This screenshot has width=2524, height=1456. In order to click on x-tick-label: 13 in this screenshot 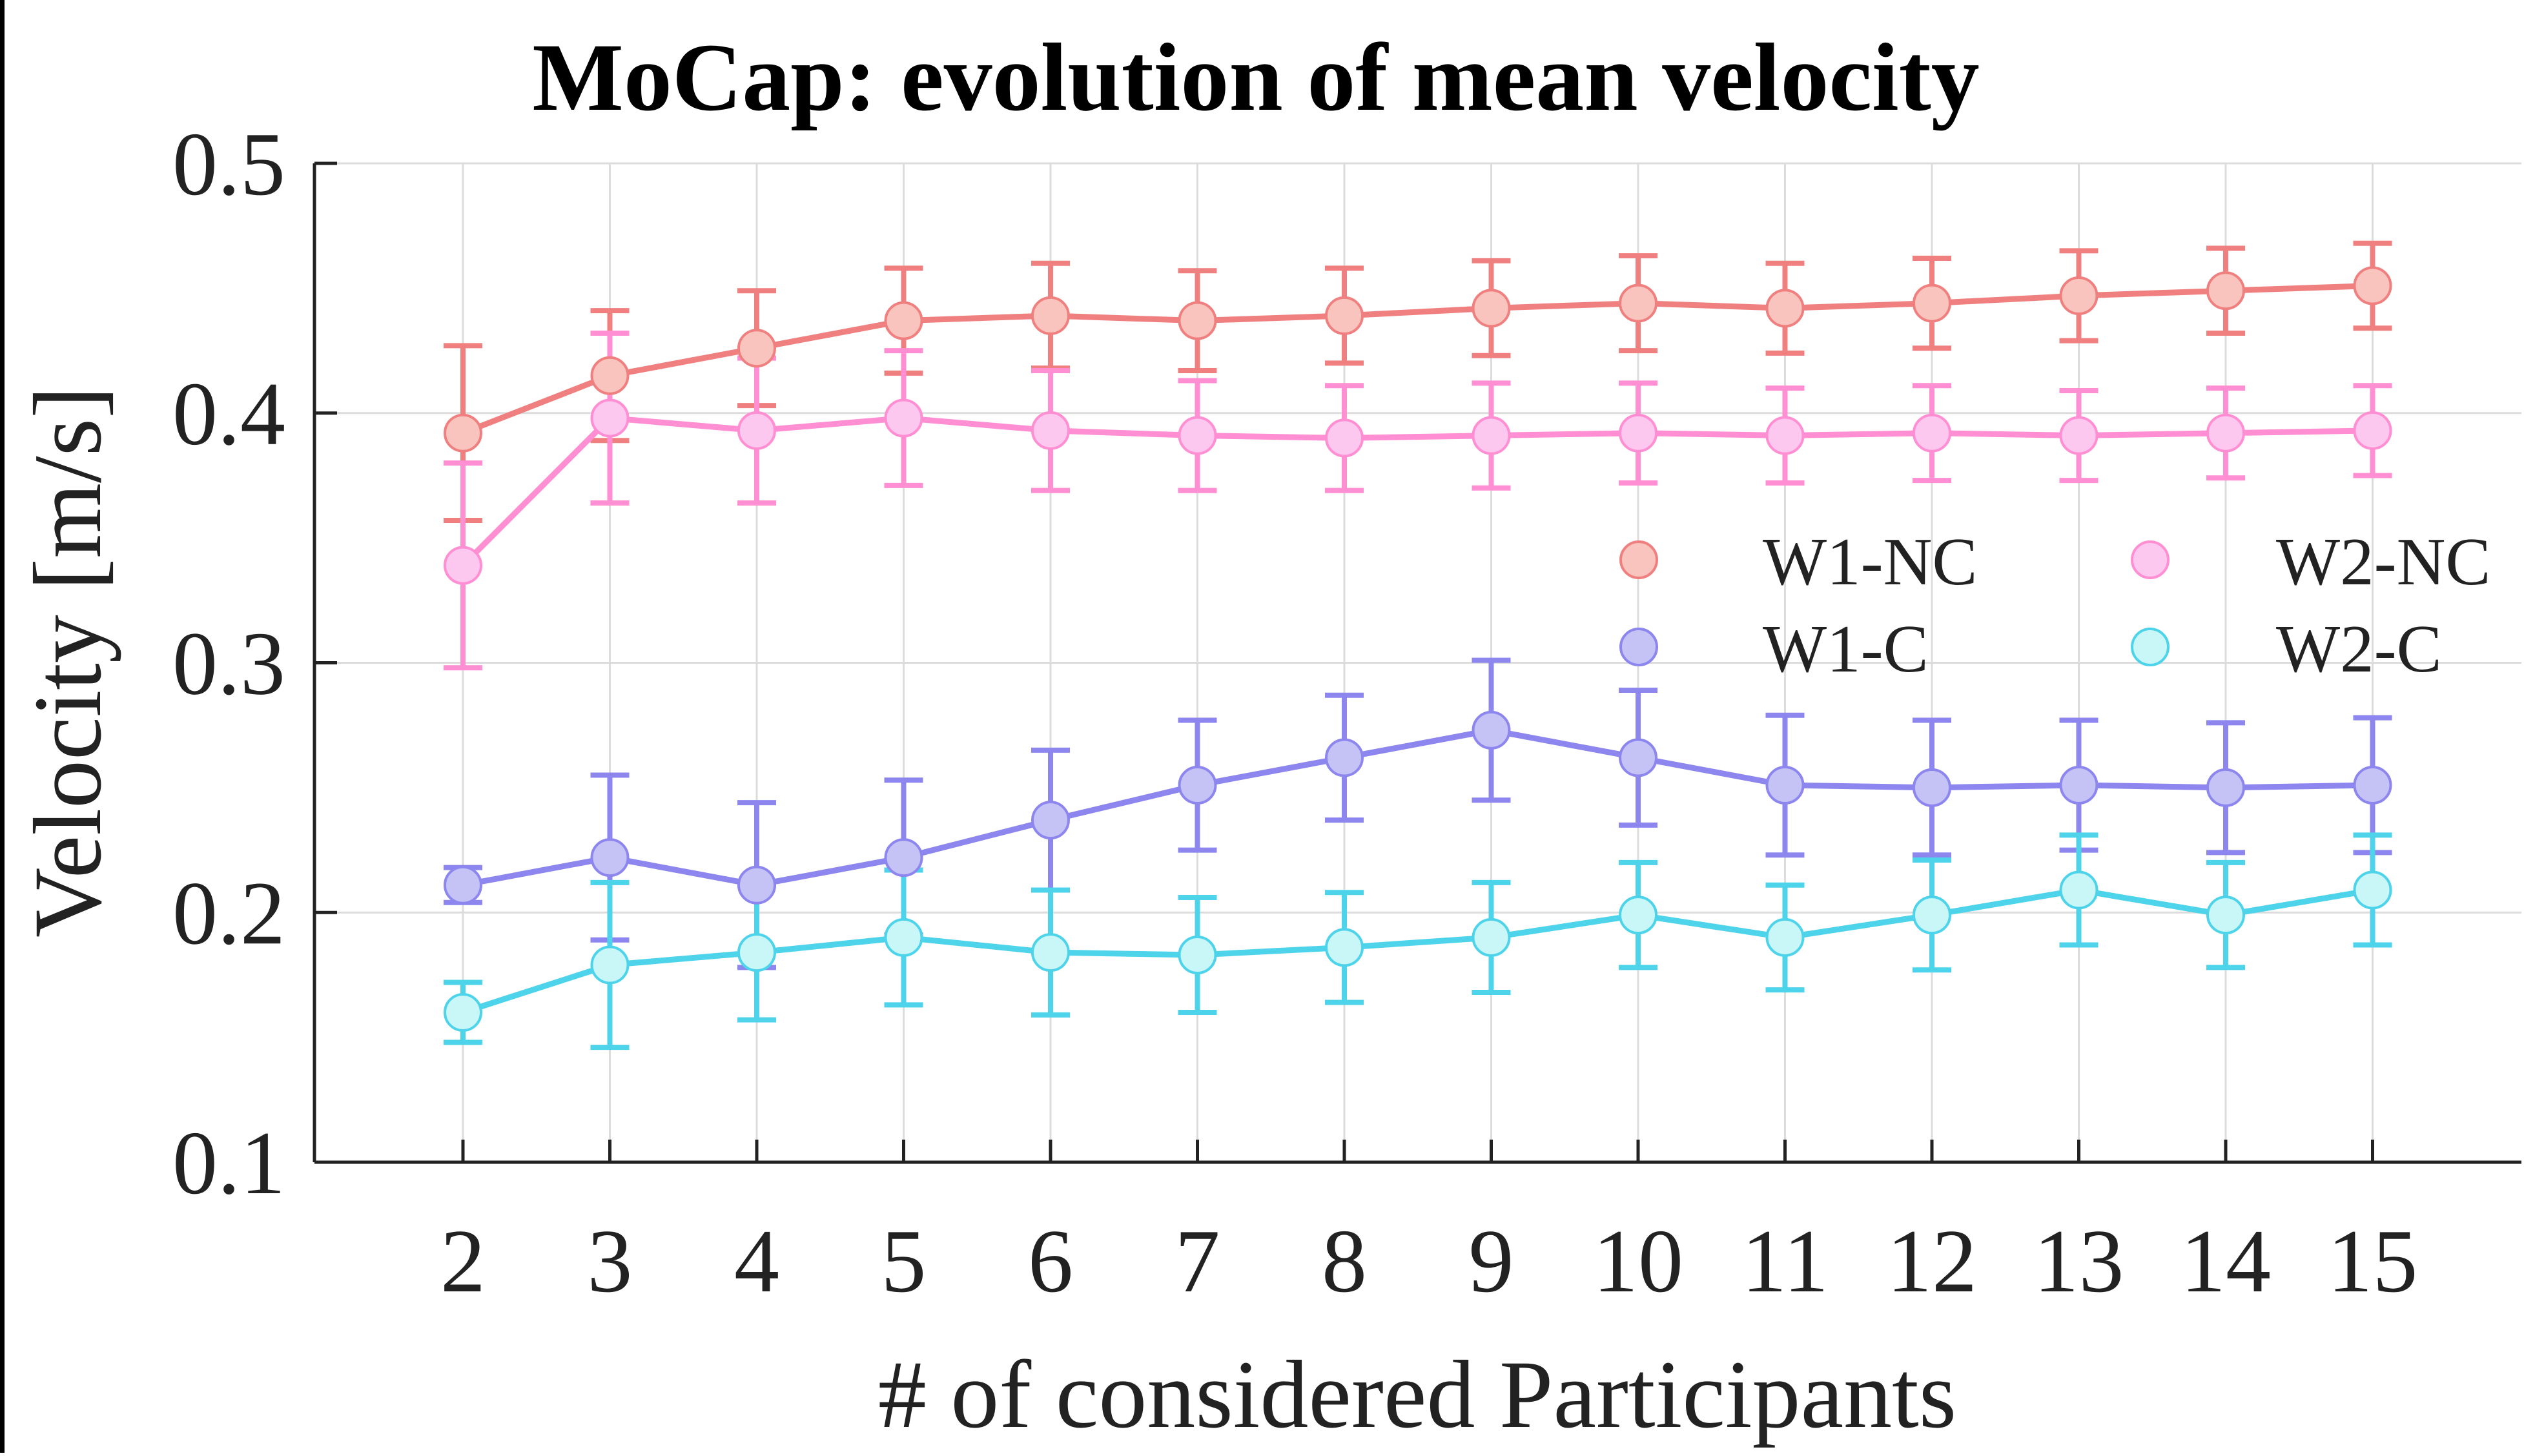, I will do `click(2079, 1261)`.